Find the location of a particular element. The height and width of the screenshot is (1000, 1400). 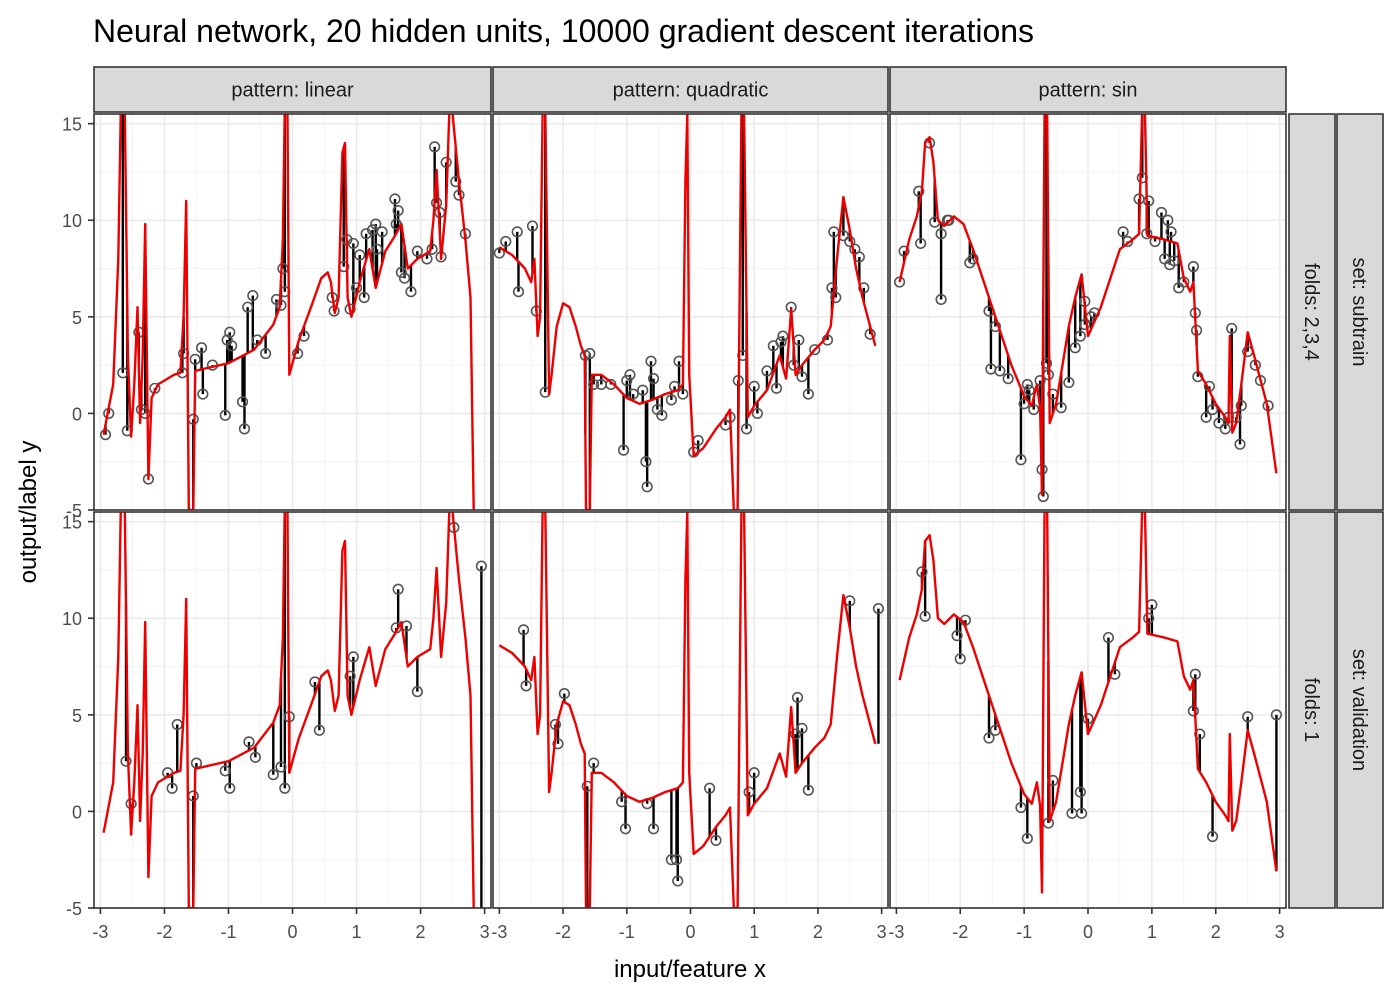

y-tick-label: 15 is located at coordinates (72, 523).